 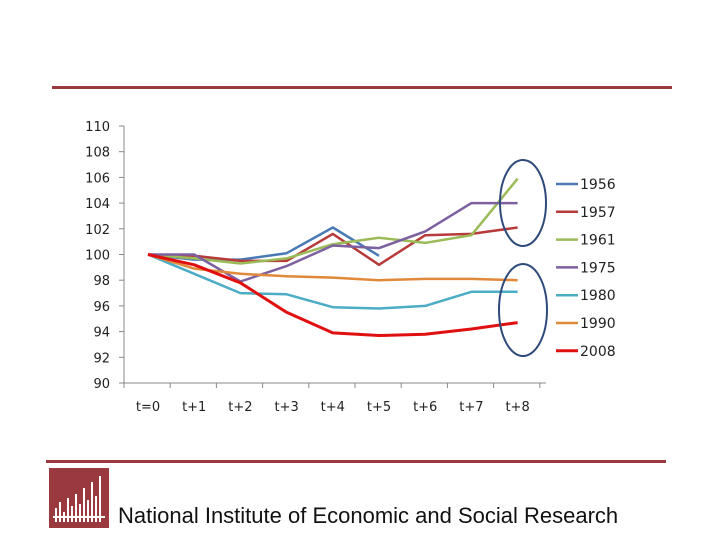 I want to click on y-tick-label: 104, so click(x=97, y=204).